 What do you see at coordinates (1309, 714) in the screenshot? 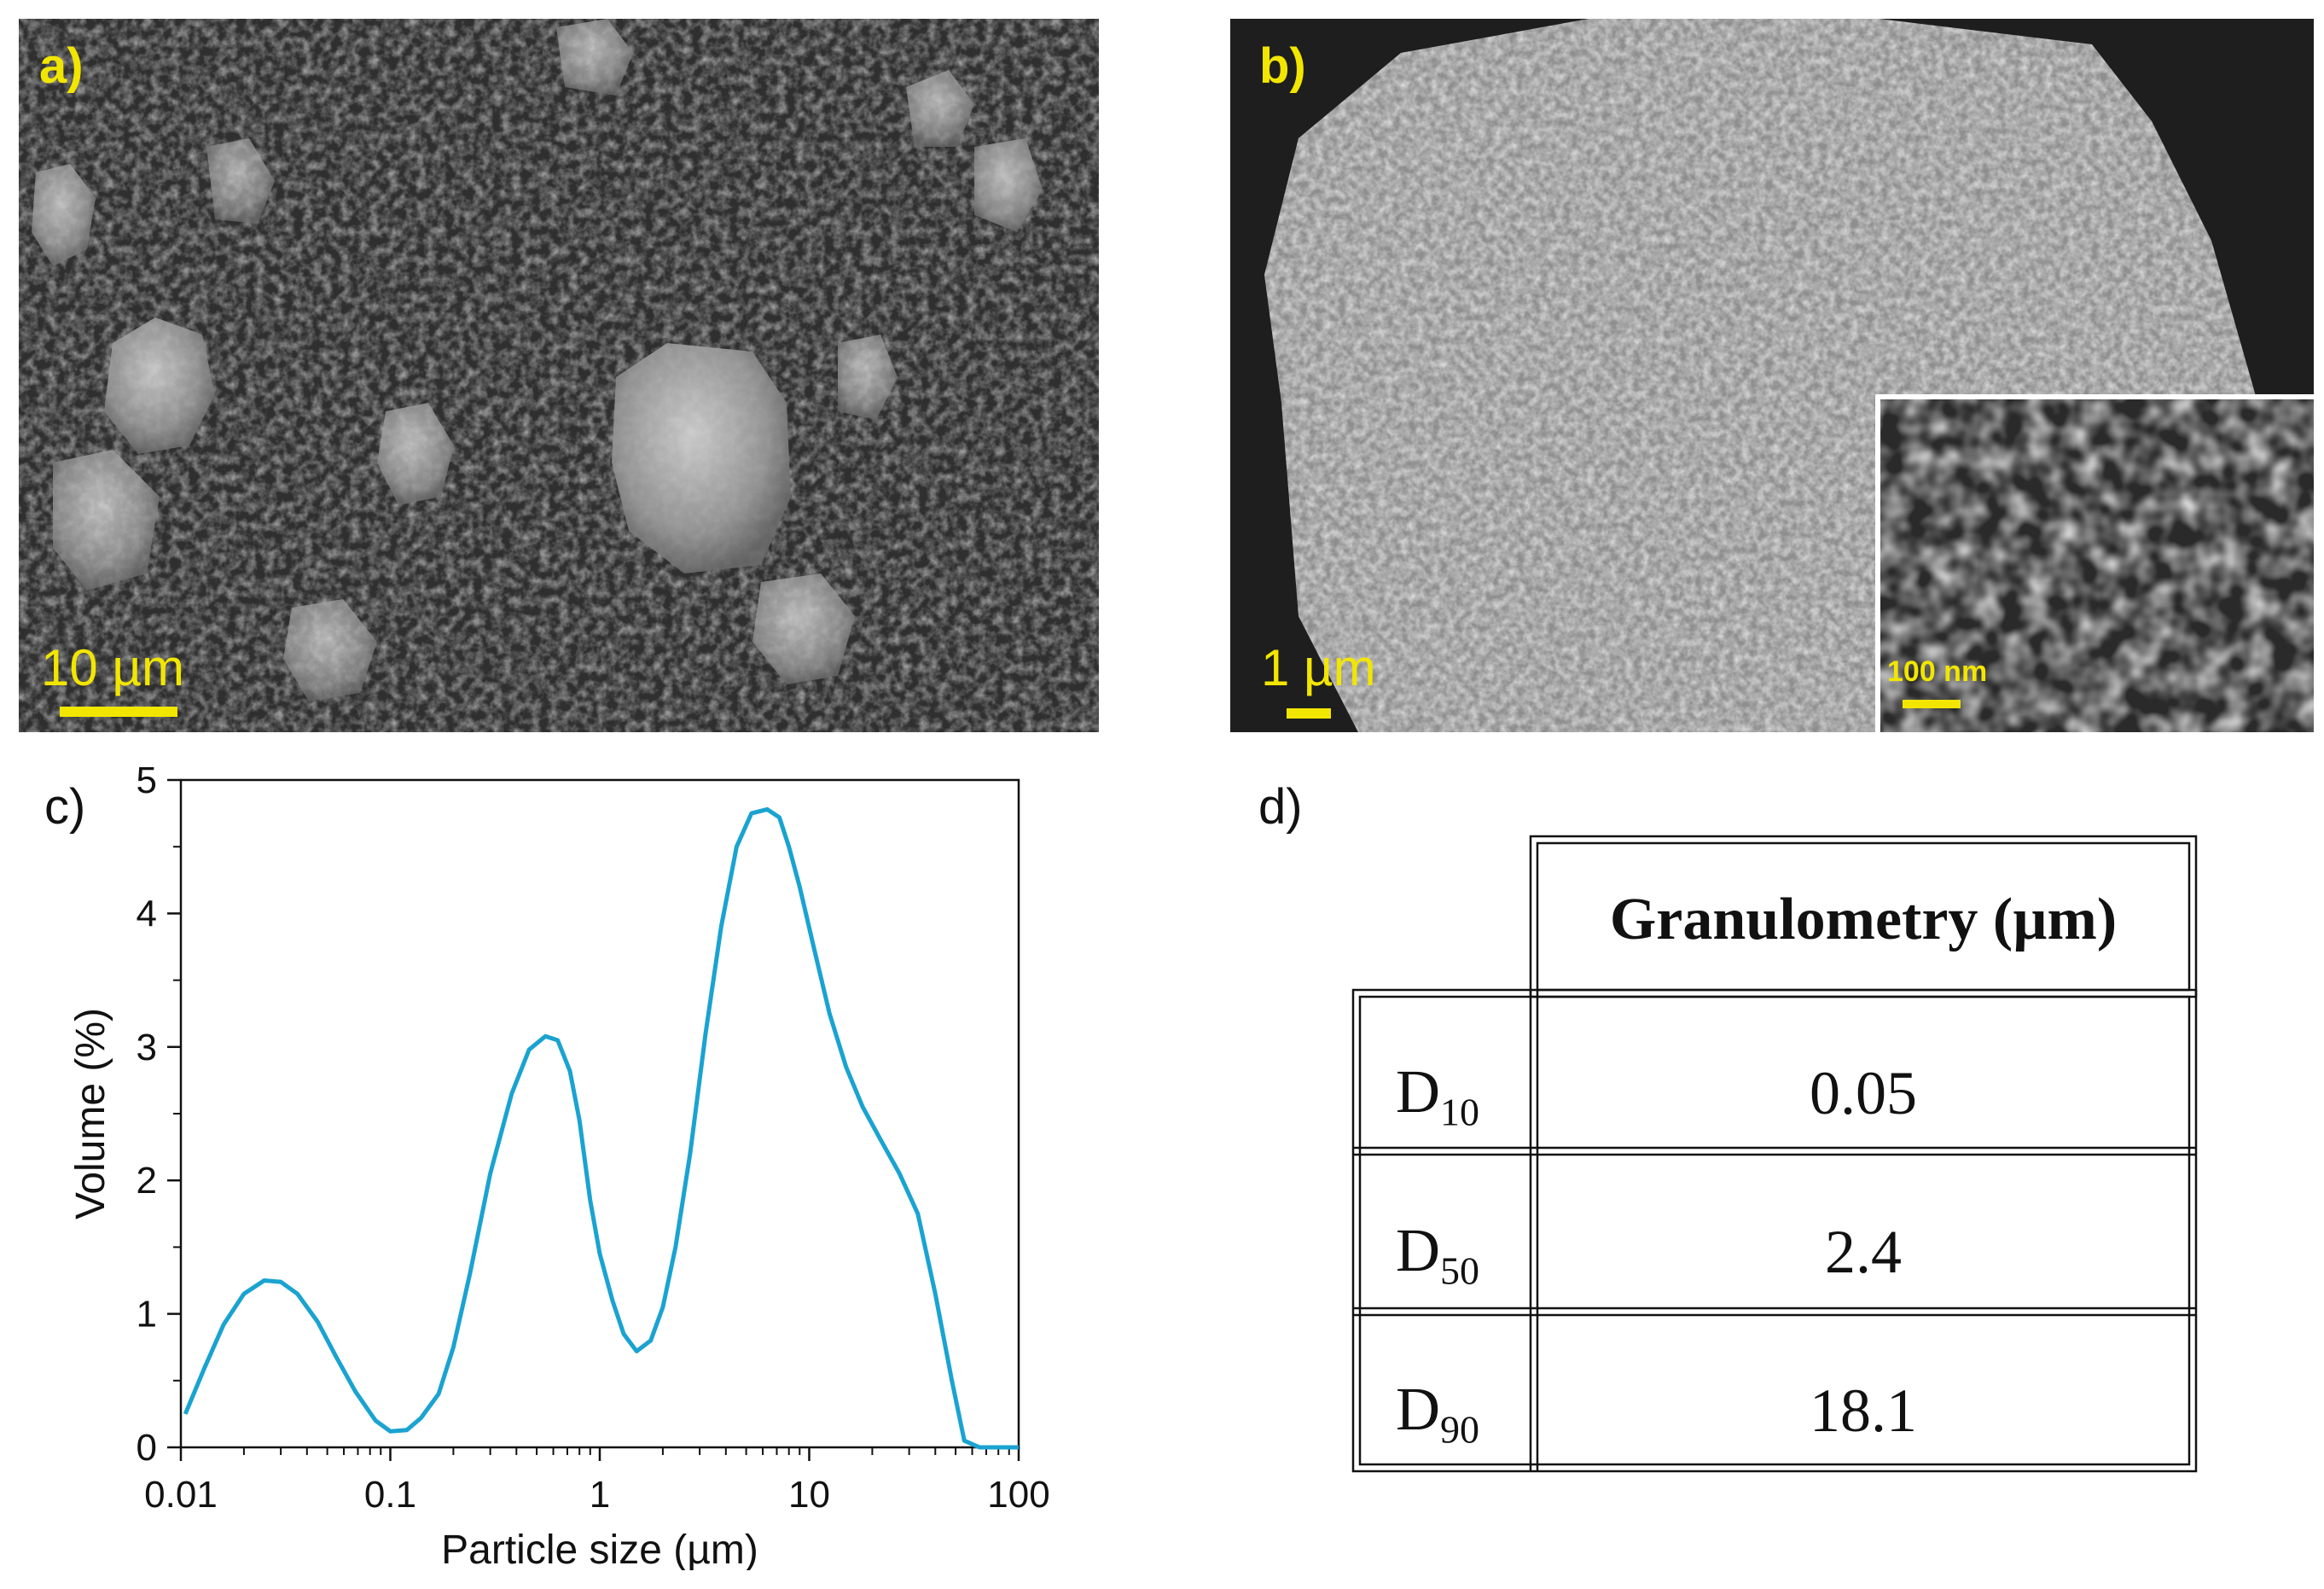
I see `scale-bar-b` at bounding box center [1309, 714].